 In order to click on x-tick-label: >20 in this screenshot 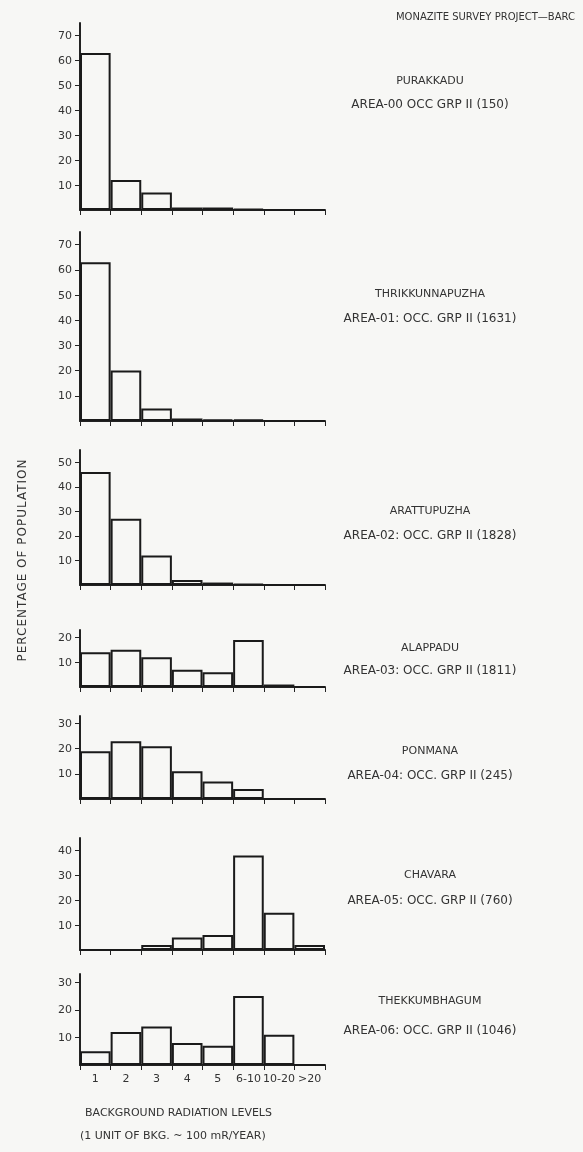, I will do `click(310, 1078)`.